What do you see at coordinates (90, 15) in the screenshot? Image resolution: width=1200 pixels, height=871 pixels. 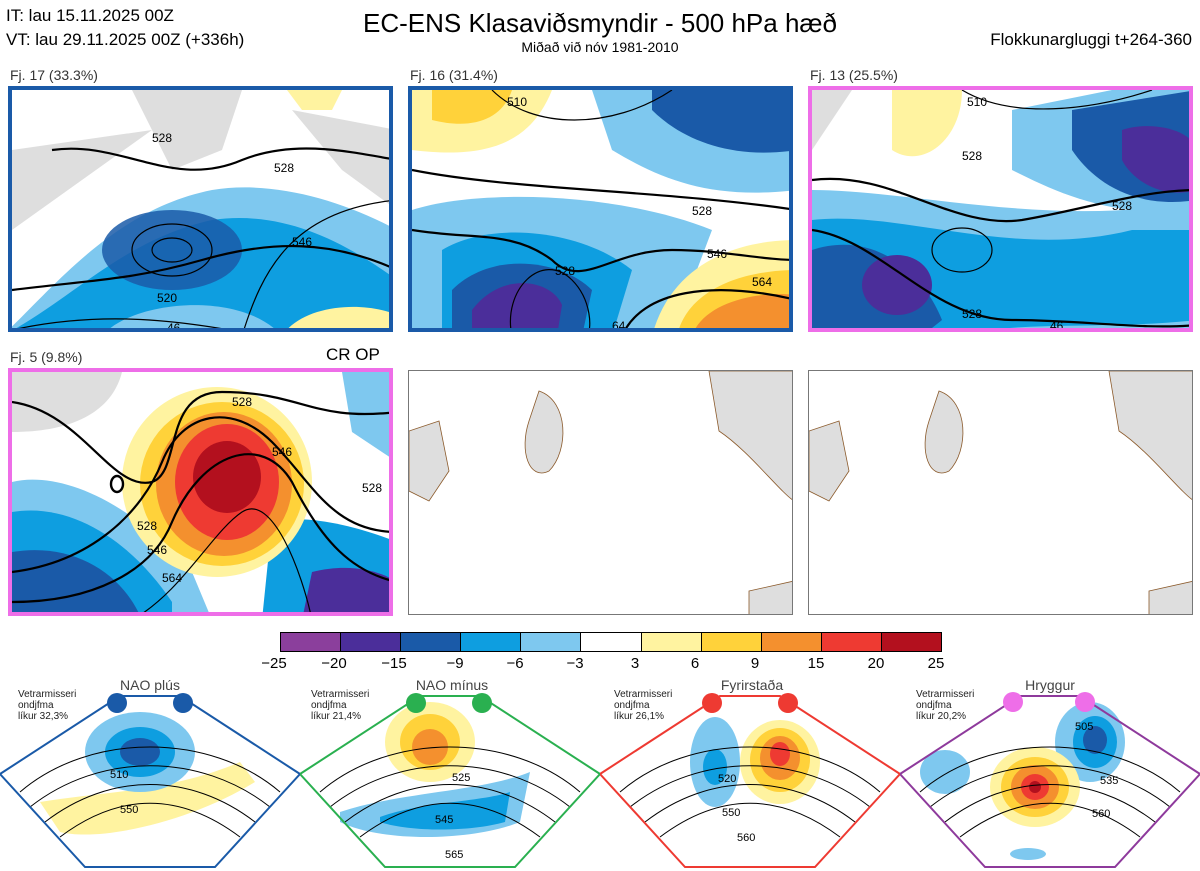 I see `initial-time: IT: lau 15.11.2025 00Z` at bounding box center [90, 15].